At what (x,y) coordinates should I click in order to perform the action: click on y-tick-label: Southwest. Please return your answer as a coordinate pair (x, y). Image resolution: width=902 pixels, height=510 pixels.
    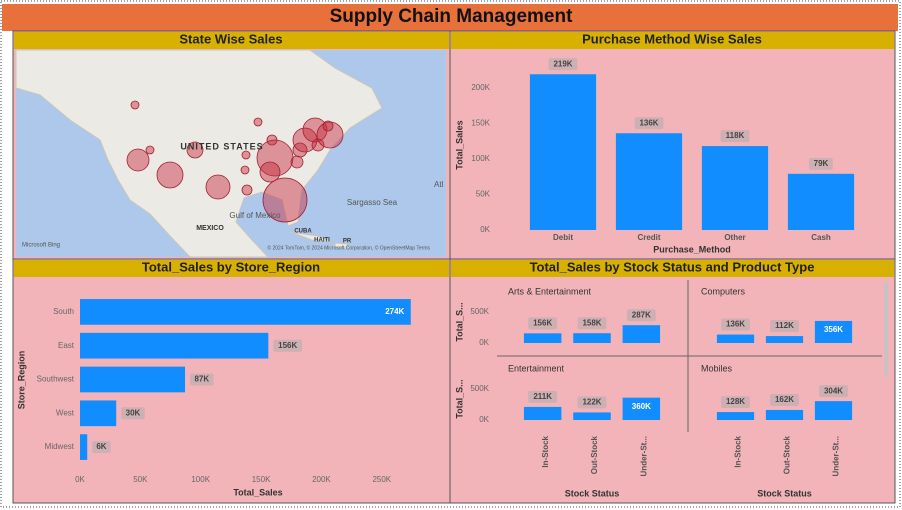
    Looking at the image, I should click on (56, 379).